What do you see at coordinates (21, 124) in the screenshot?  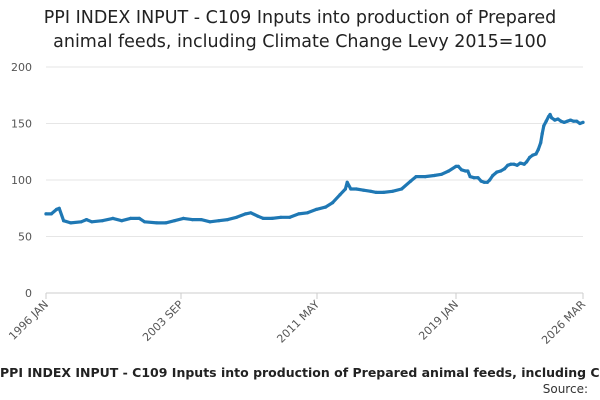 I see `y-tick-label-150: 150` at bounding box center [21, 124].